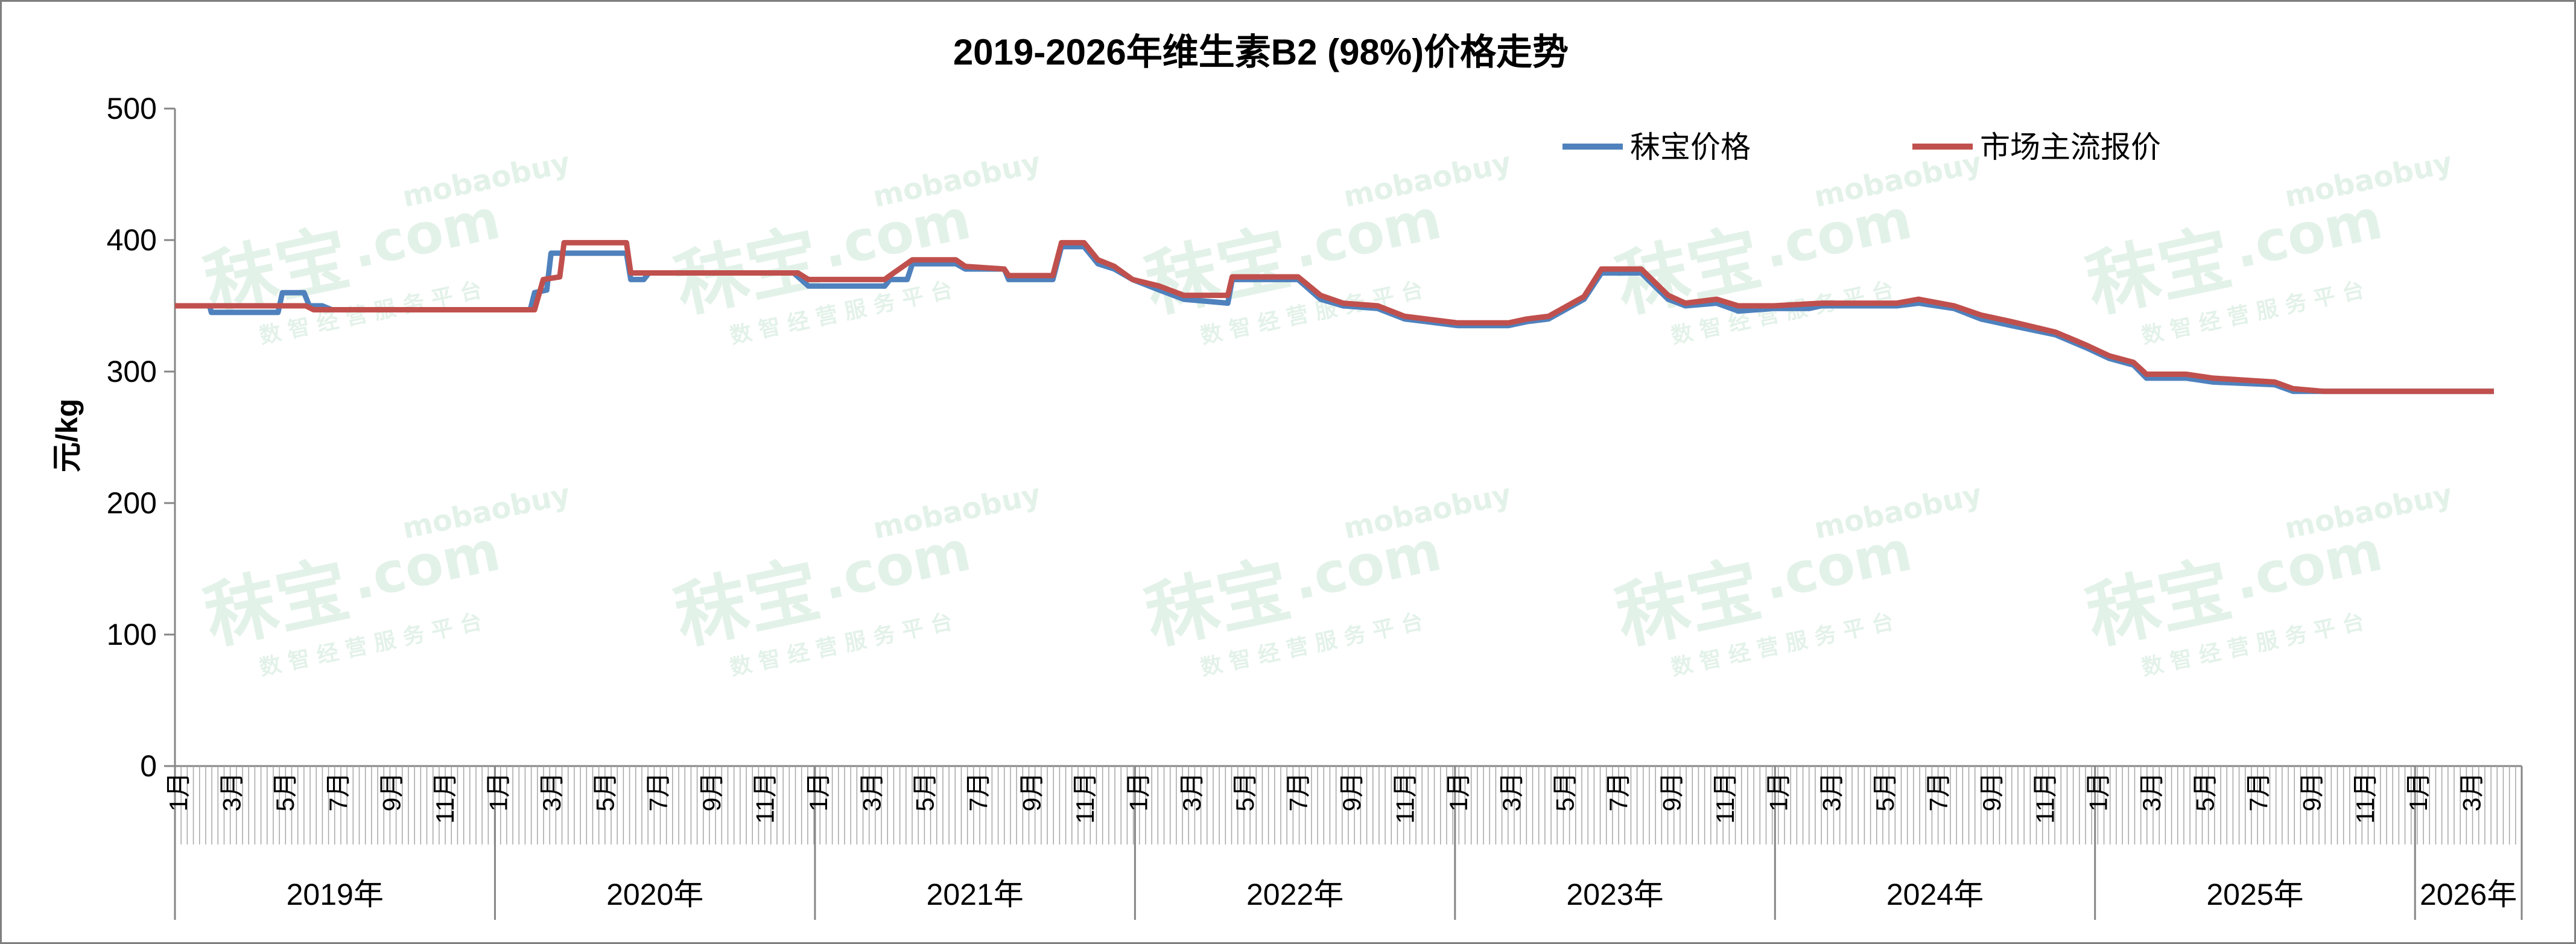 The width and height of the screenshot is (2576, 944). Describe the element at coordinates (654, 895) in the screenshot. I see `year-label: 2020年` at that location.